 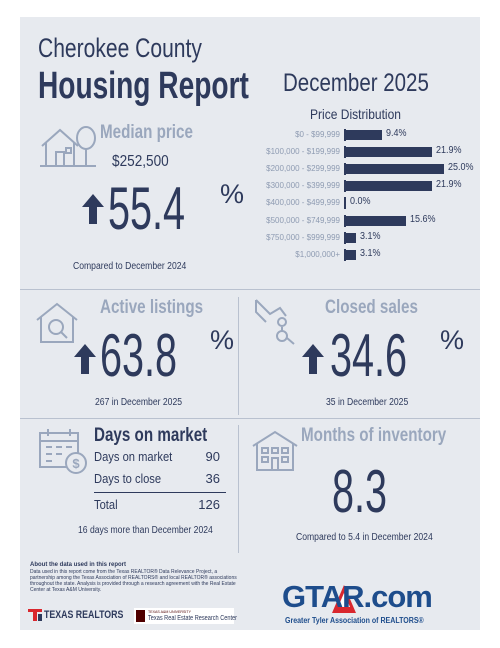 What do you see at coordinates (140, 161) in the screenshot?
I see `median-price-value: $252,500` at bounding box center [140, 161].